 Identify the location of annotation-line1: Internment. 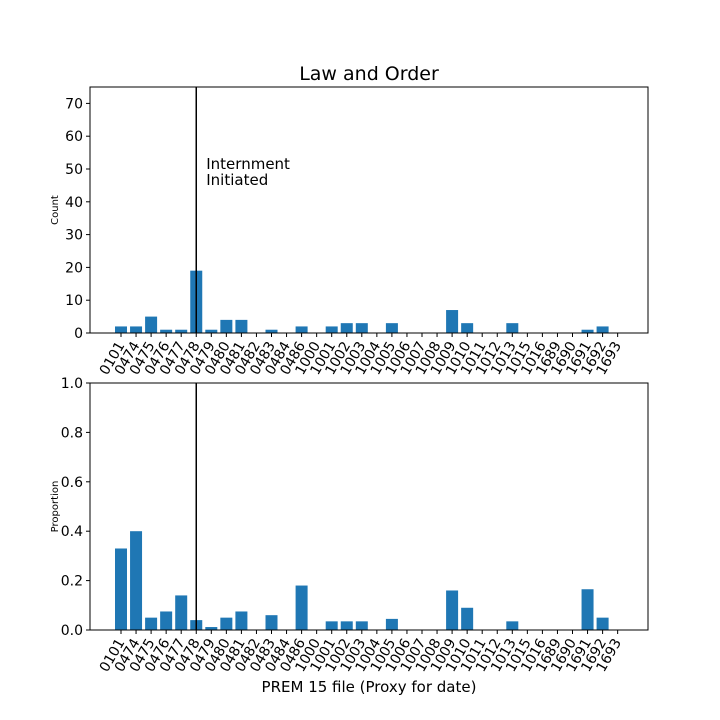
(248, 164).